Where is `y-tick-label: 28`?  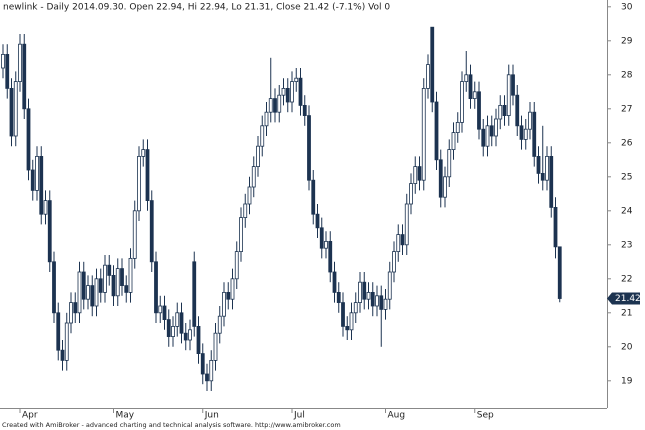
y-tick-label: 28 is located at coordinates (627, 75).